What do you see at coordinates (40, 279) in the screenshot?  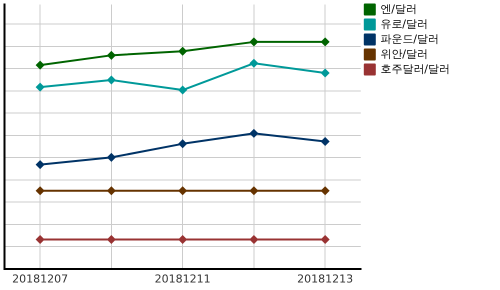 I see `x-tick-label: 20181207` at bounding box center [40, 279].